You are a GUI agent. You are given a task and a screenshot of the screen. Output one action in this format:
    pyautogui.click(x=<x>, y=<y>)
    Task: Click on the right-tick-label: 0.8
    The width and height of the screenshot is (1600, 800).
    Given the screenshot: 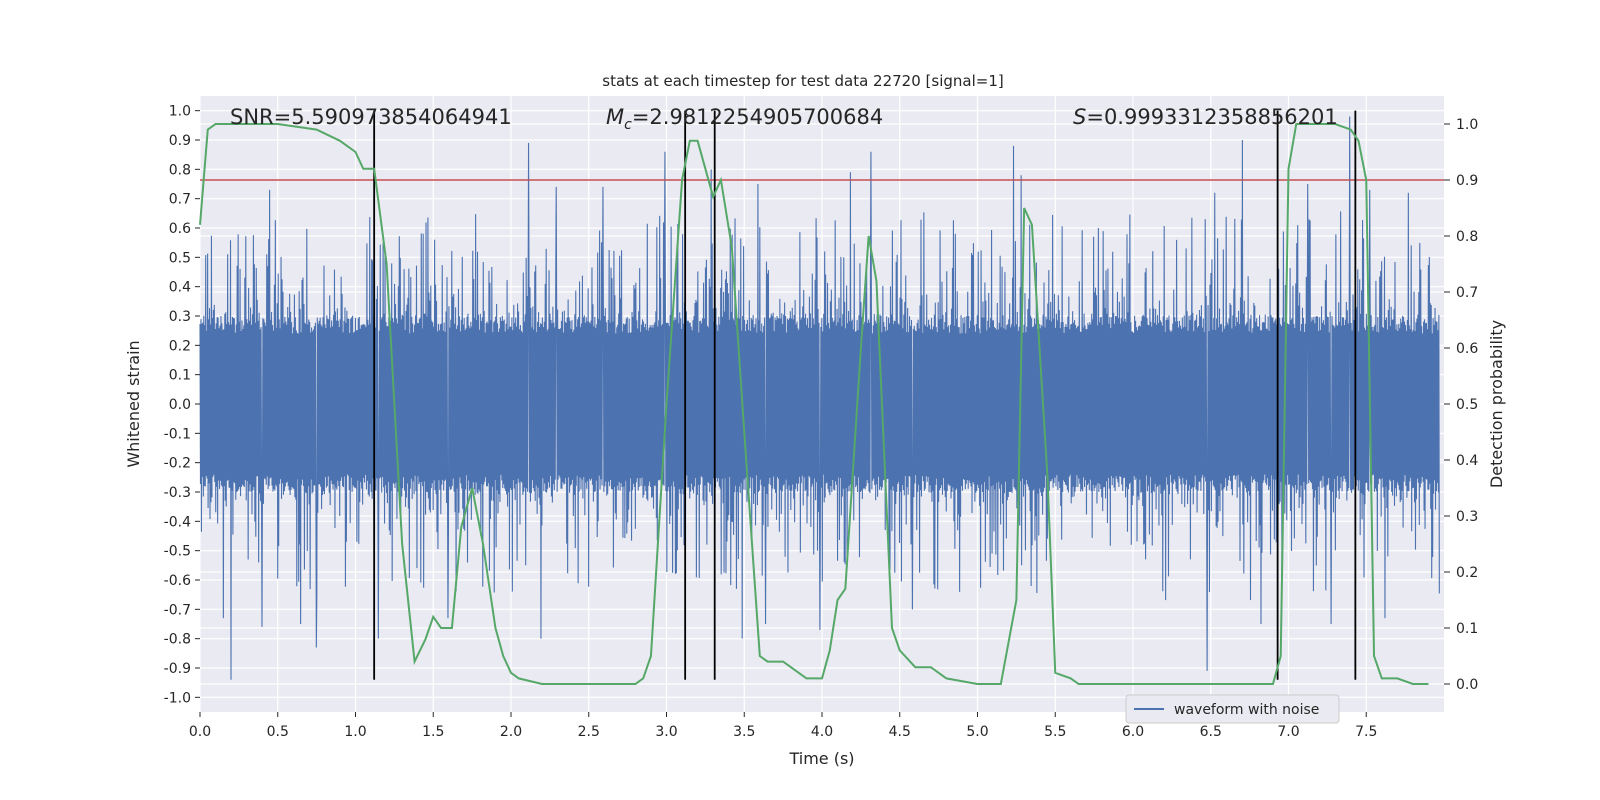 What is the action you would take?
    pyautogui.click(x=1467, y=237)
    